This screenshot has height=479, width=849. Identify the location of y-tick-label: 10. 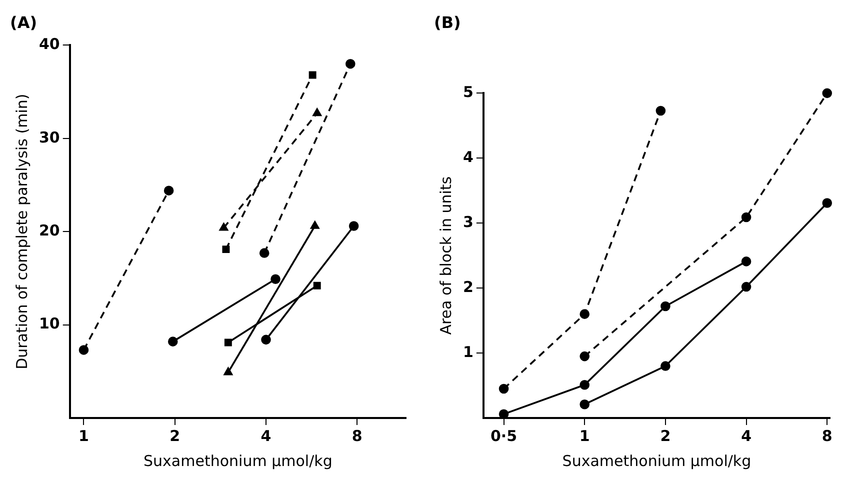
(49, 323).